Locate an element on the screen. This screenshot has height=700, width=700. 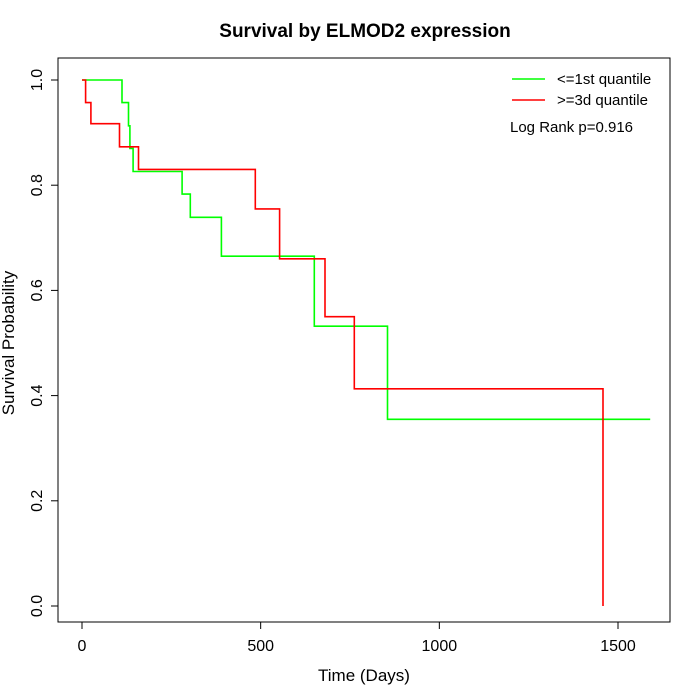
x-tick-label: 1000 is located at coordinates (440, 646).